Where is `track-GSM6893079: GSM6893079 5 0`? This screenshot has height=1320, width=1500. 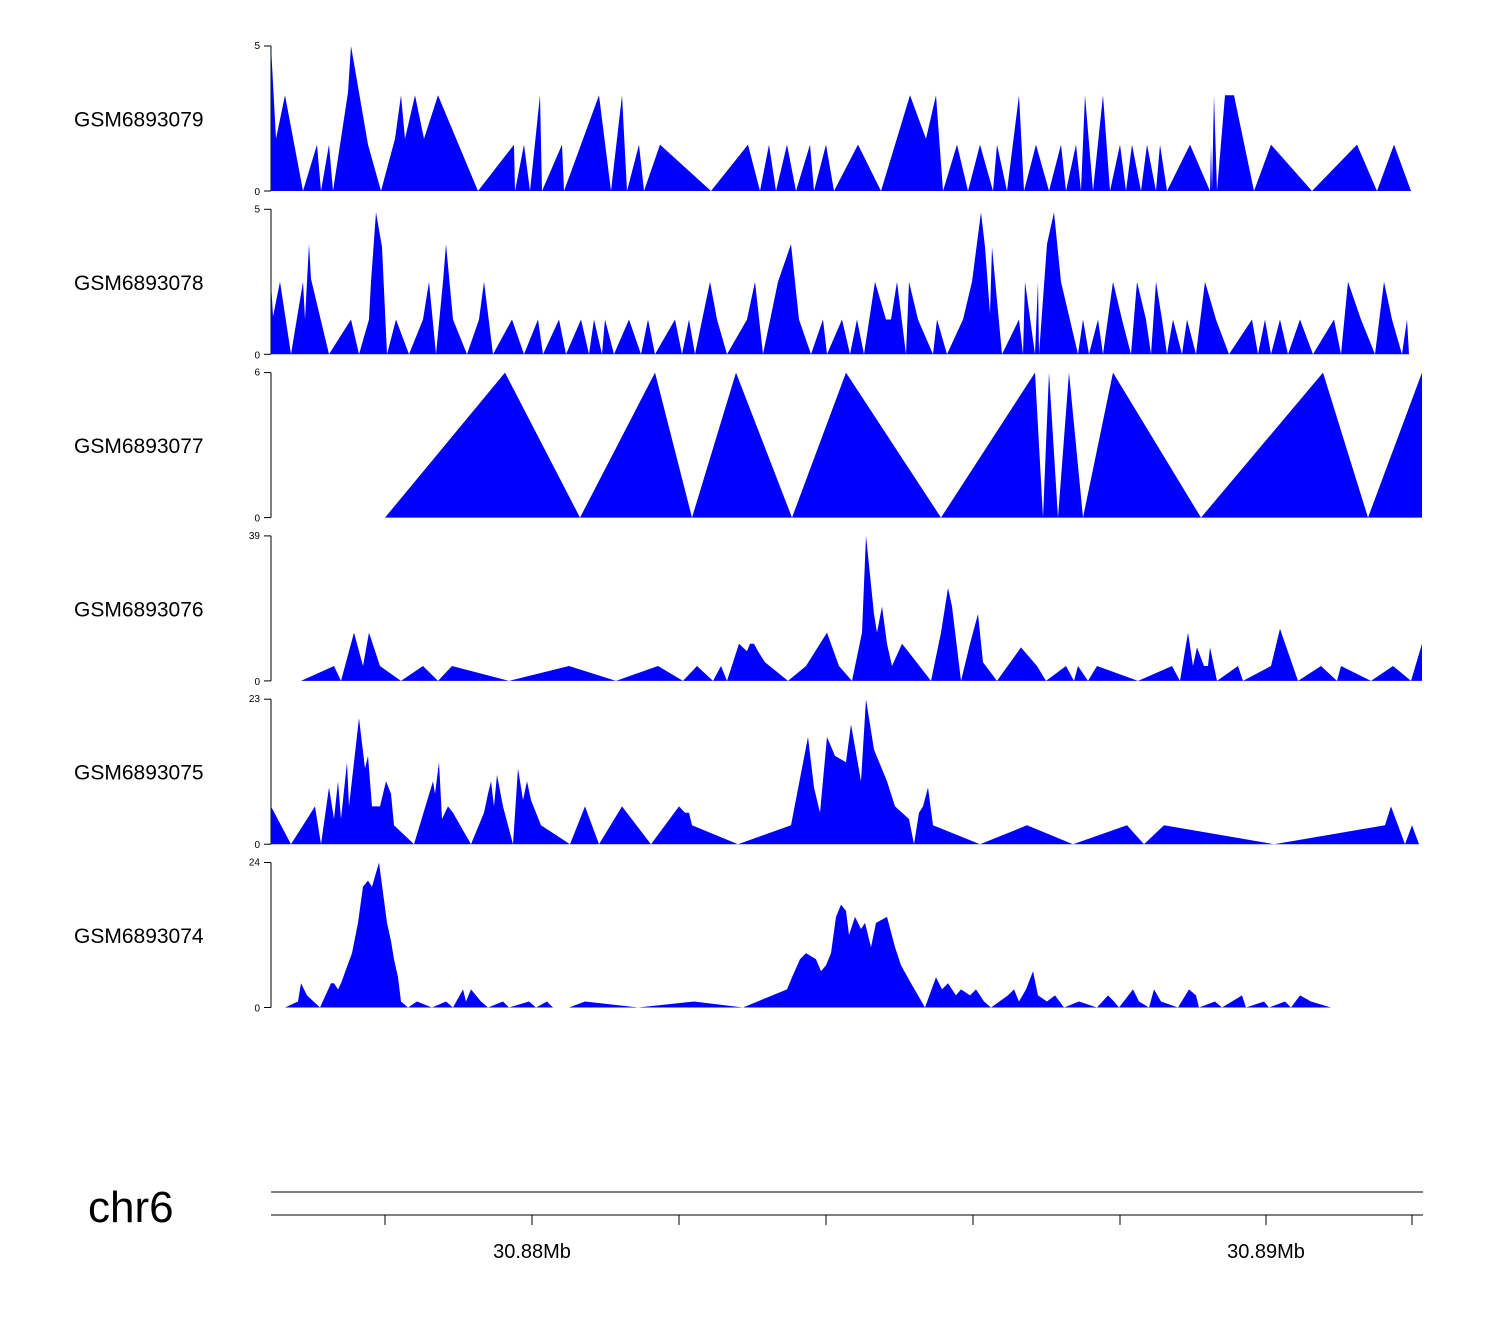 track-GSM6893079: GSM6893079 5 0 is located at coordinates (742, 119).